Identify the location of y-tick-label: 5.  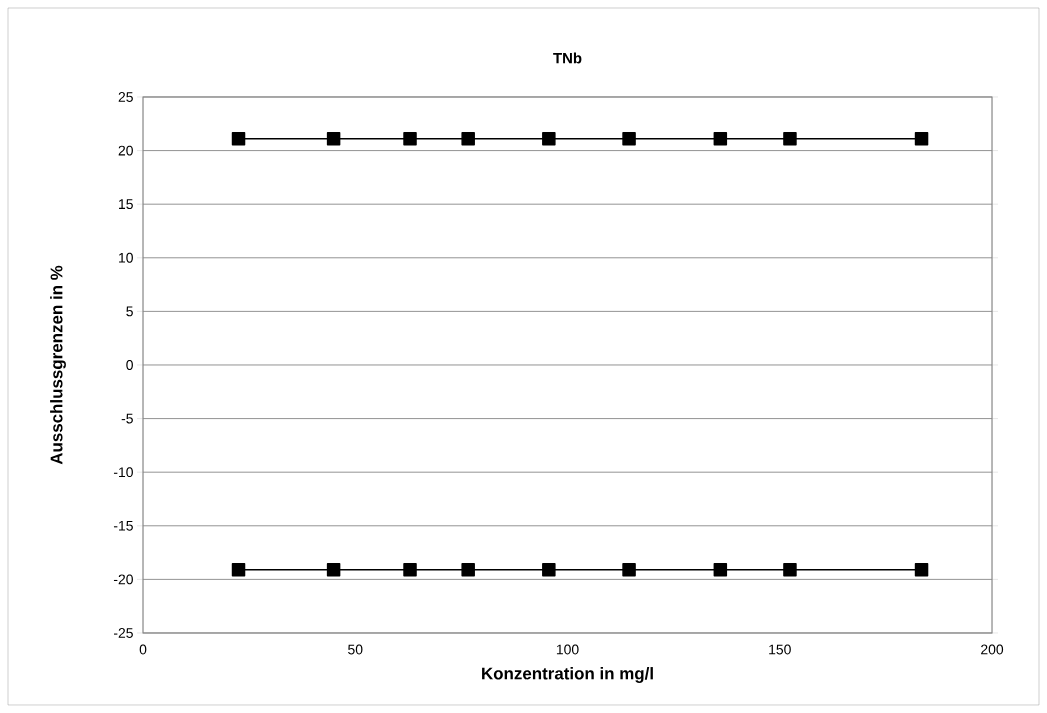
(129, 311).